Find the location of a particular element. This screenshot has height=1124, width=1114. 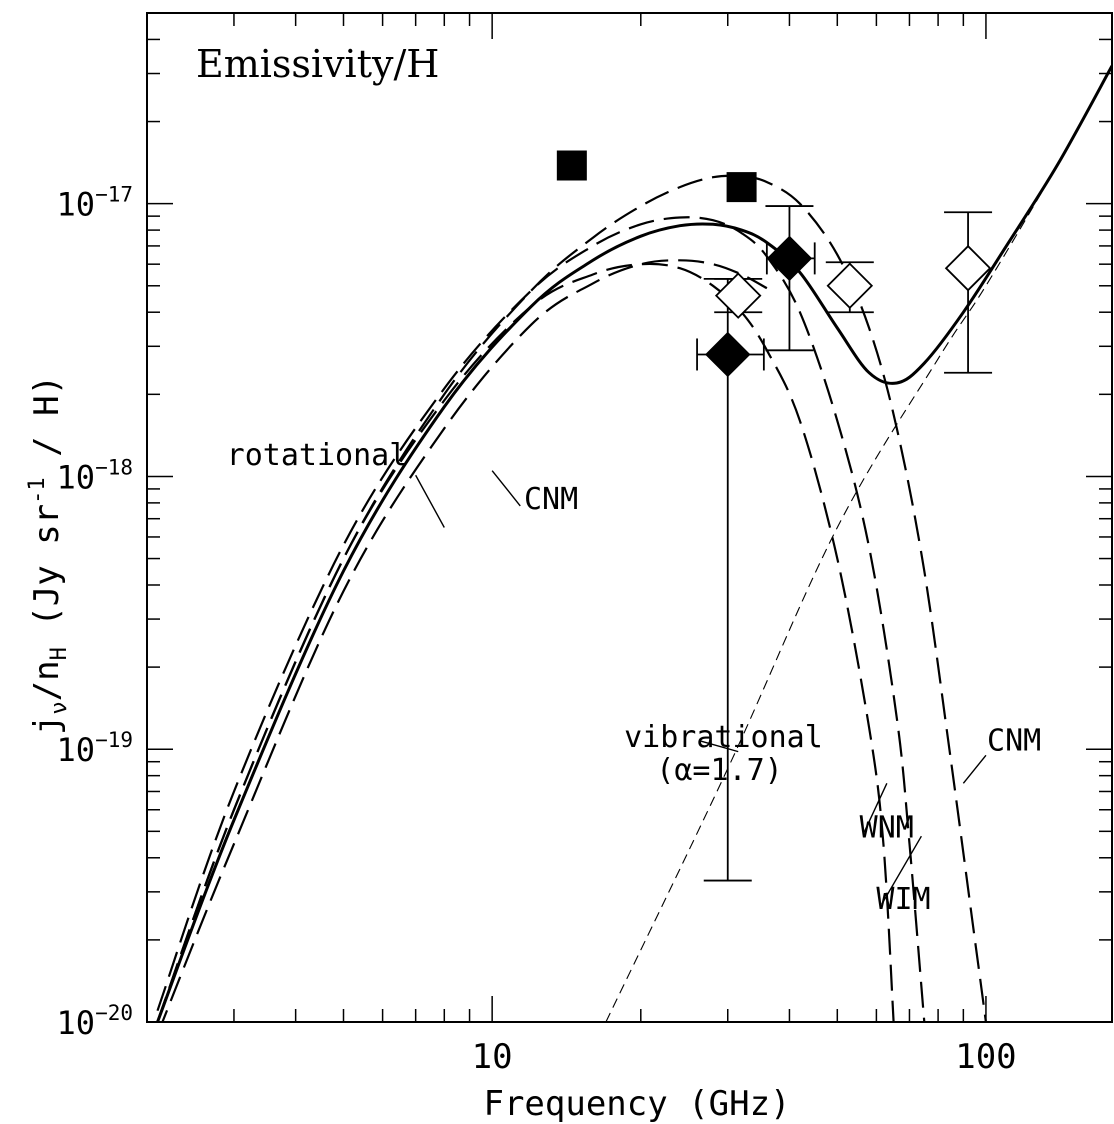

svg-text: jν/nH (Jy sr-1 / H) is located at coordinates (48, 555).